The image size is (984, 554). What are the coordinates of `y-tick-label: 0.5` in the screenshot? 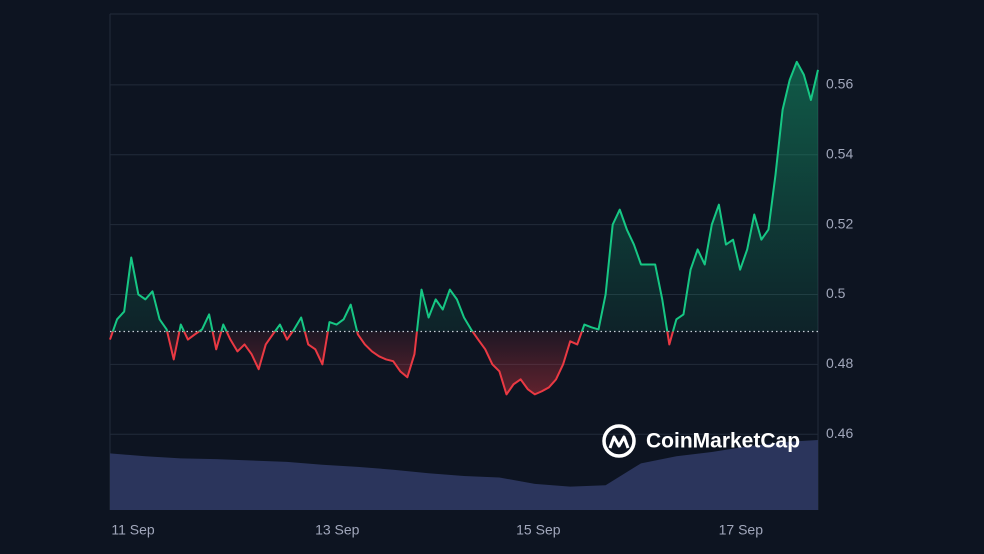 It's located at (836, 293).